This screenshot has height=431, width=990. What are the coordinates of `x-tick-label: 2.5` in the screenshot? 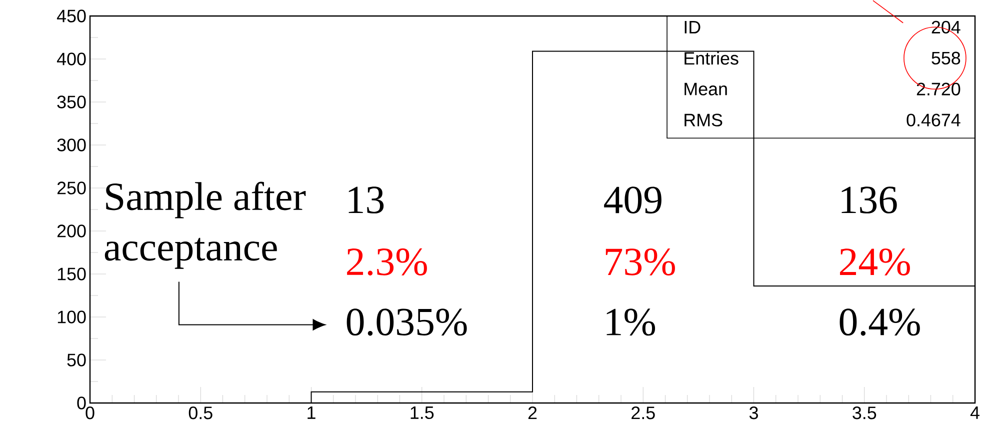 It's located at (643, 413).